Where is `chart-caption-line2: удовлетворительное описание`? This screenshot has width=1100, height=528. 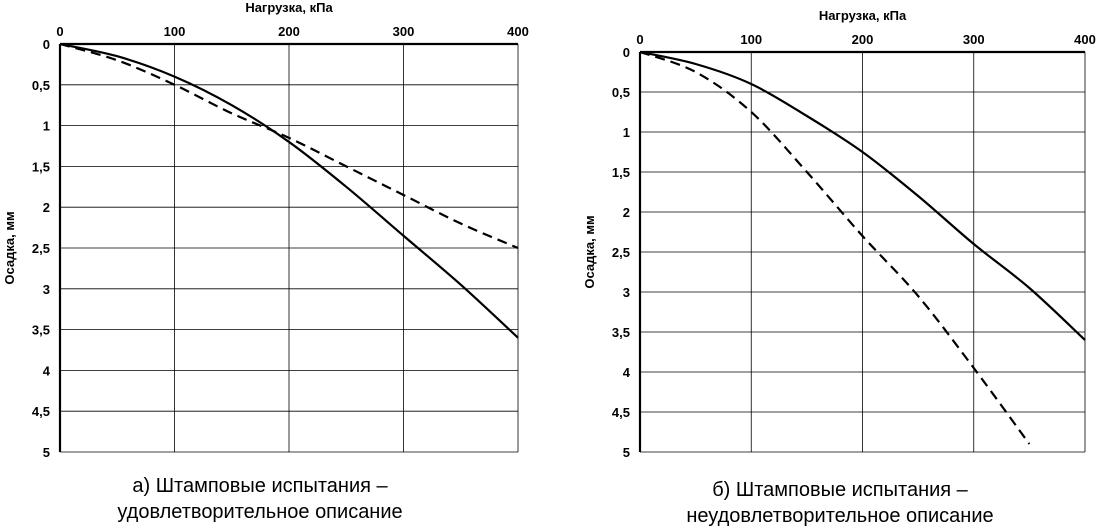
chart-caption-line2: удовлетворительное описание is located at coordinates (259, 512).